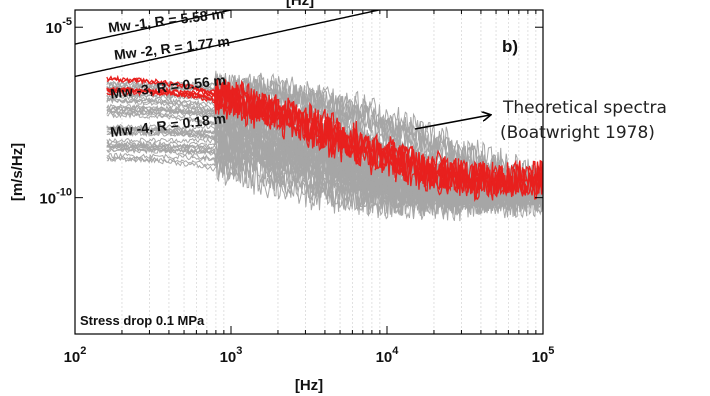 The width and height of the screenshot is (710, 396). I want to click on annotation-line-2: (Boatwright 1978), so click(577, 133).